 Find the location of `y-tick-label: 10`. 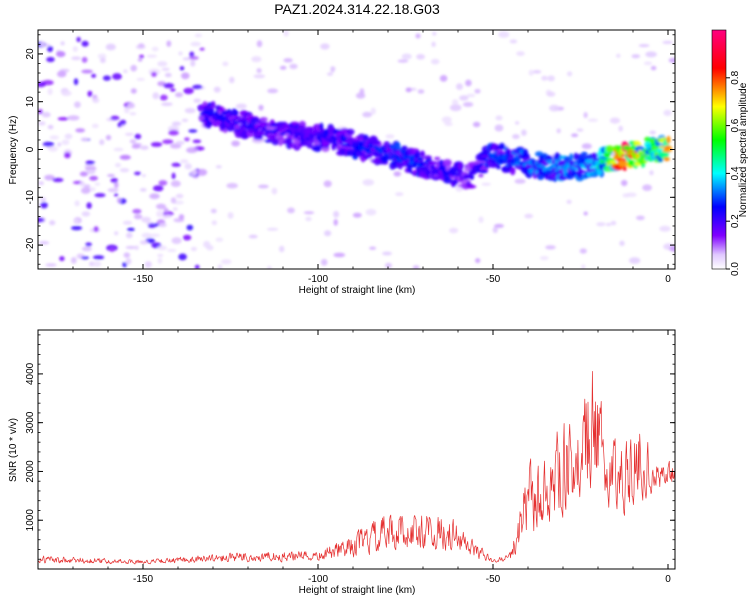

y-tick-label: 10 is located at coordinates (30, 102).